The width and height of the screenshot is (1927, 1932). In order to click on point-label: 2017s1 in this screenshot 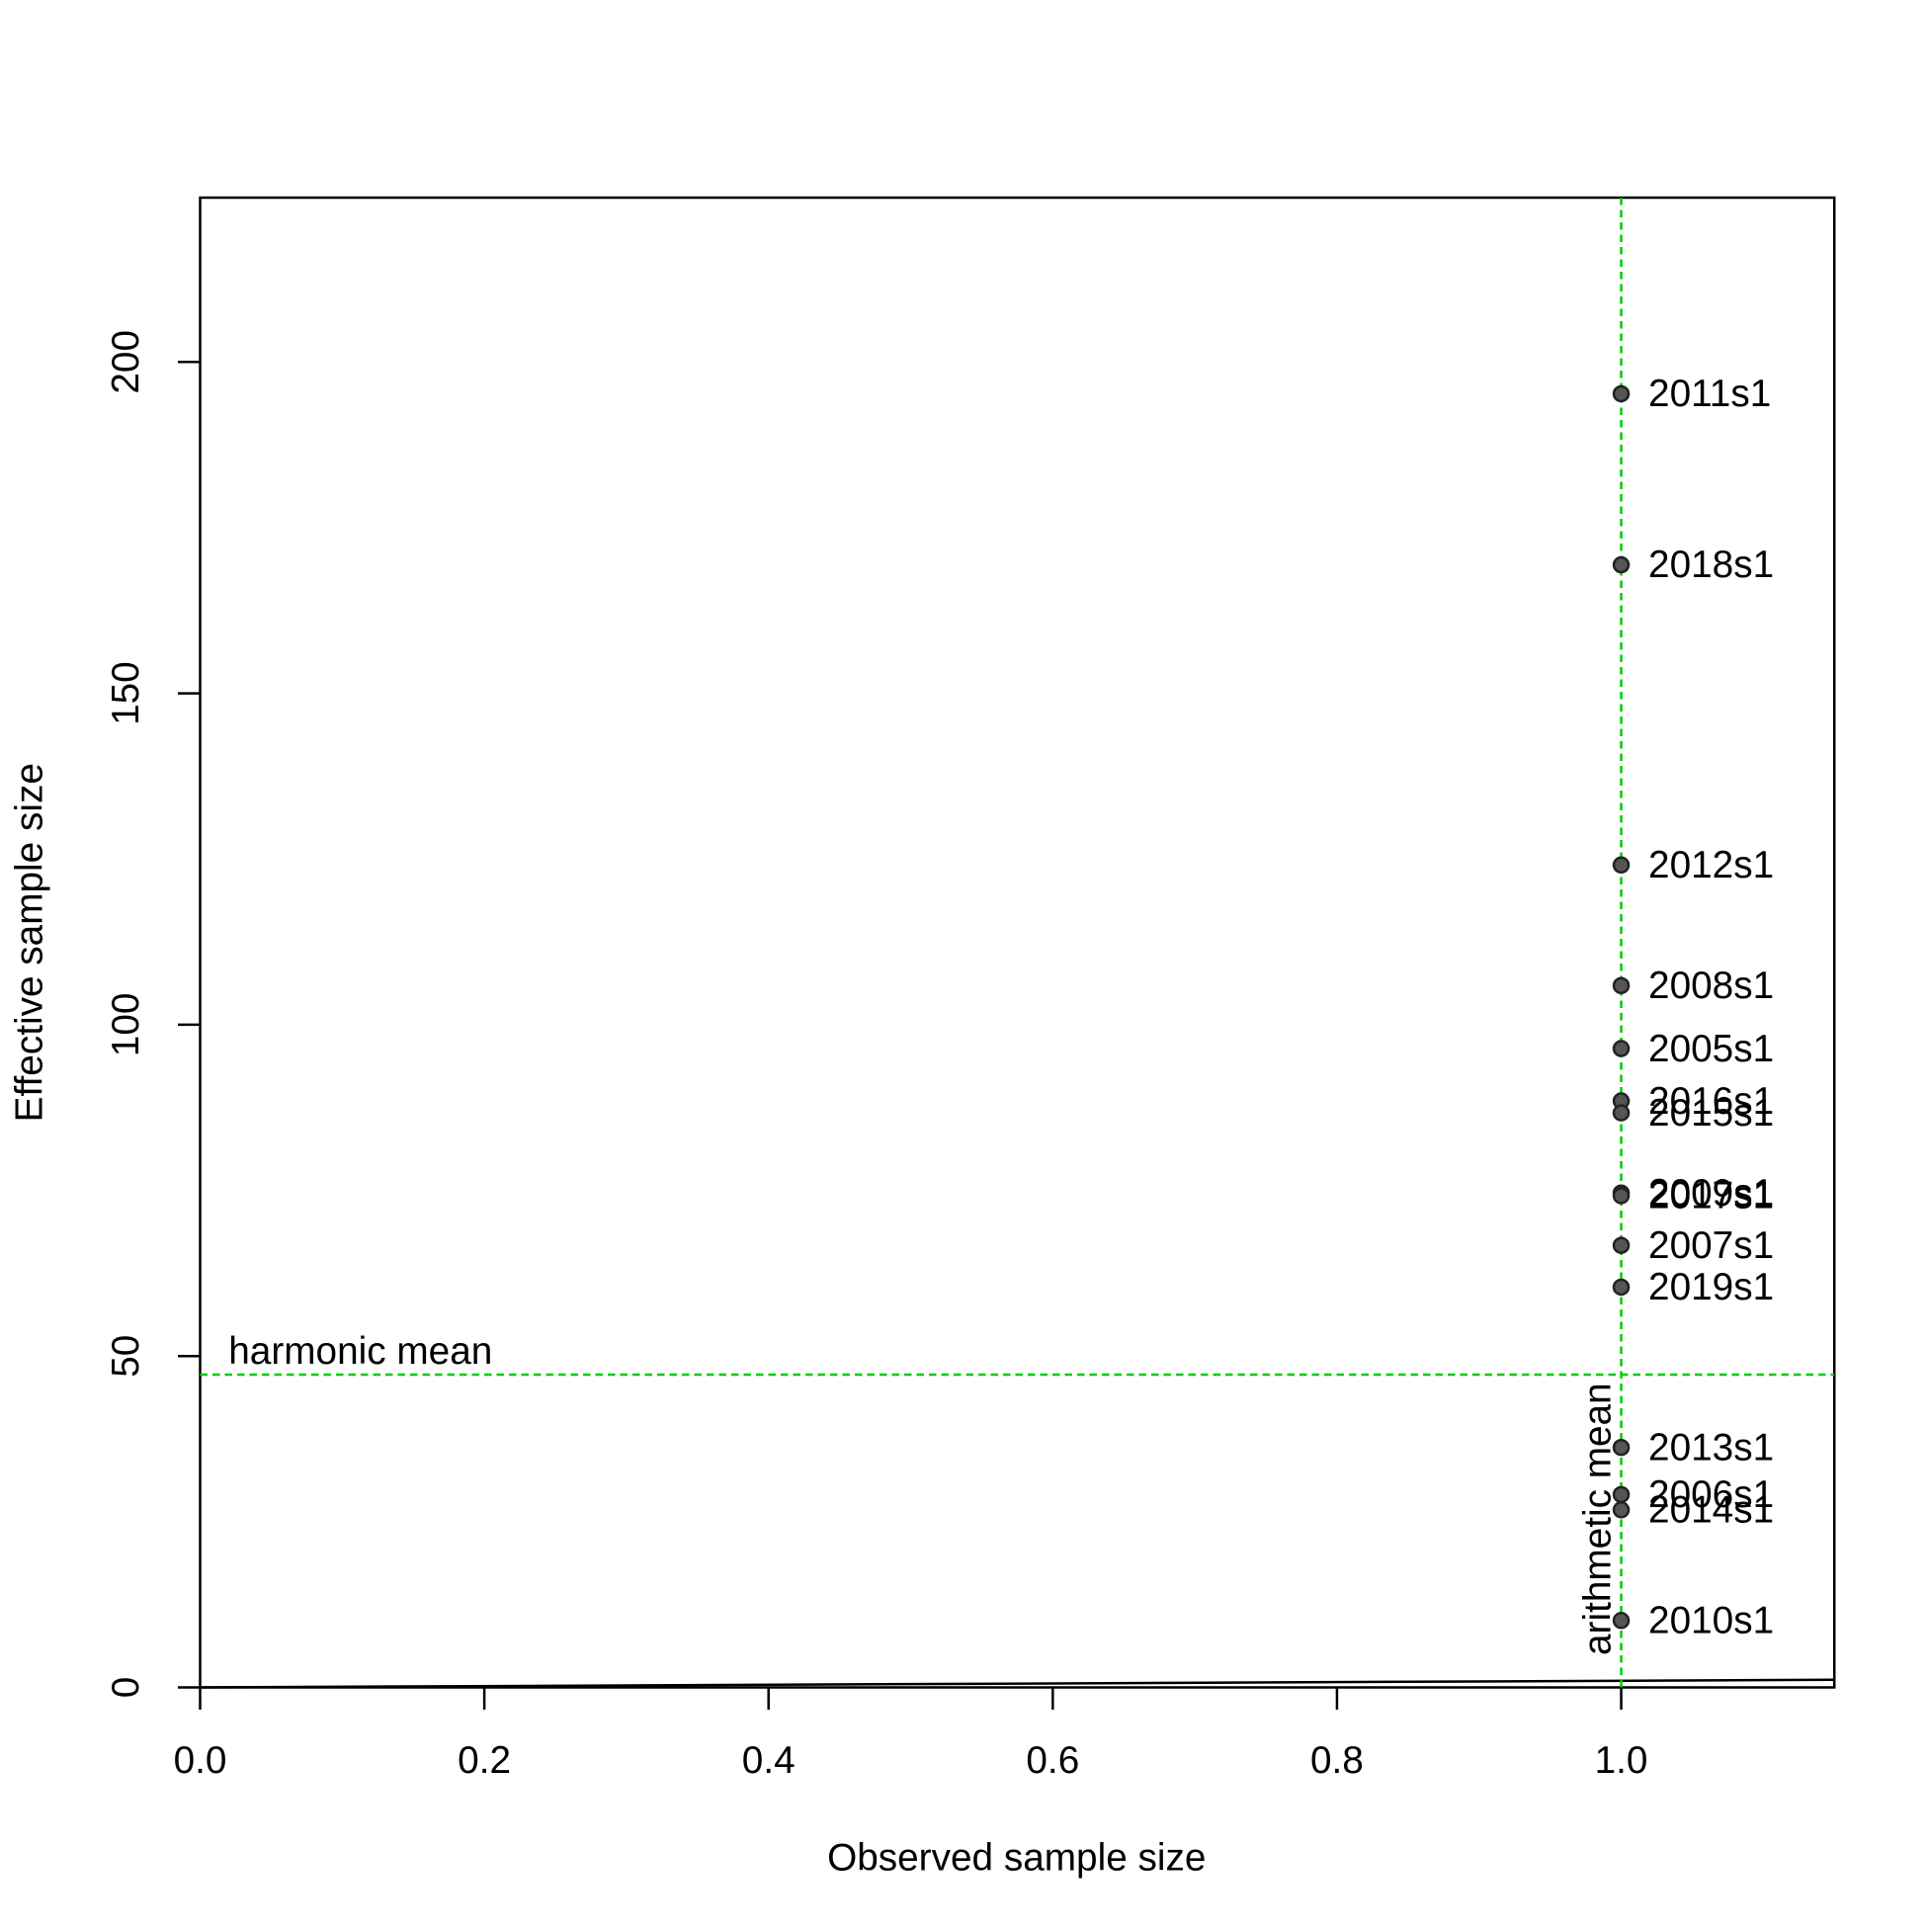, I will do `click(1711, 1196)`.